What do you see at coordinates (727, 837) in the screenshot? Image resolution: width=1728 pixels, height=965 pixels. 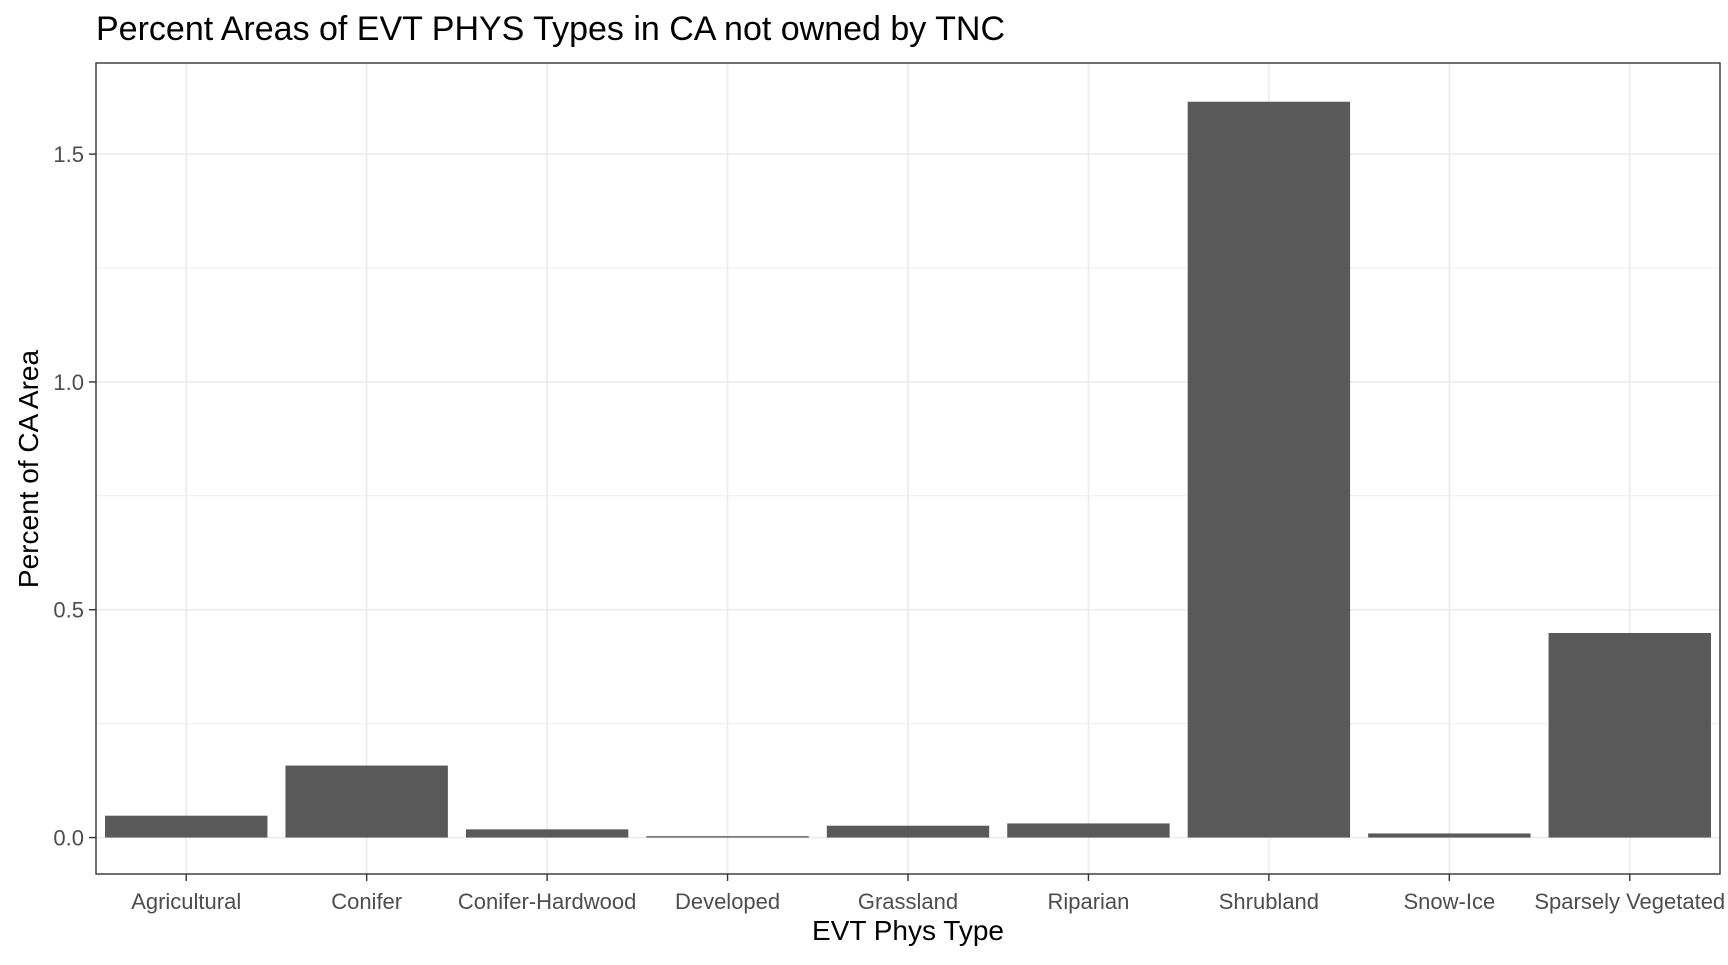 I see `bar-developed` at bounding box center [727, 837].